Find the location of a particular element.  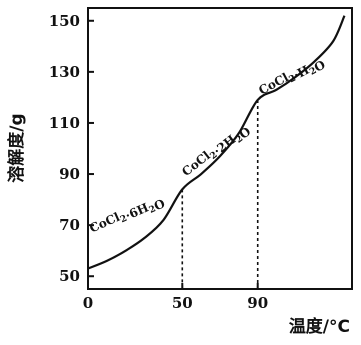

annotation-text: ·6H is located at coordinates (137, 211).